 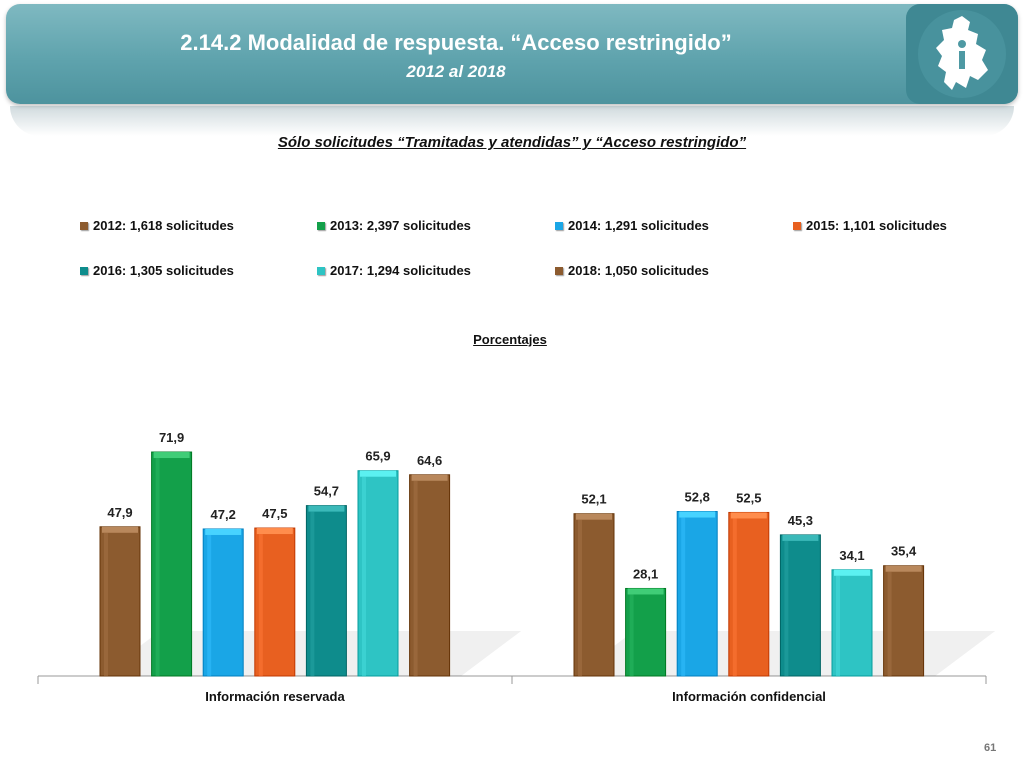 I want to click on legend-label: 2013: 2,397 solicitudes, so click(x=400, y=225).